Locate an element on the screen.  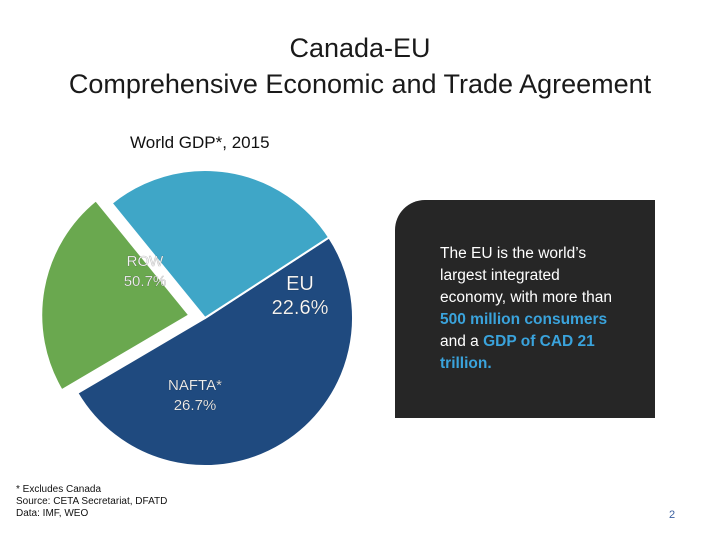
title-line-1: Canada-EU is located at coordinates (360, 48).